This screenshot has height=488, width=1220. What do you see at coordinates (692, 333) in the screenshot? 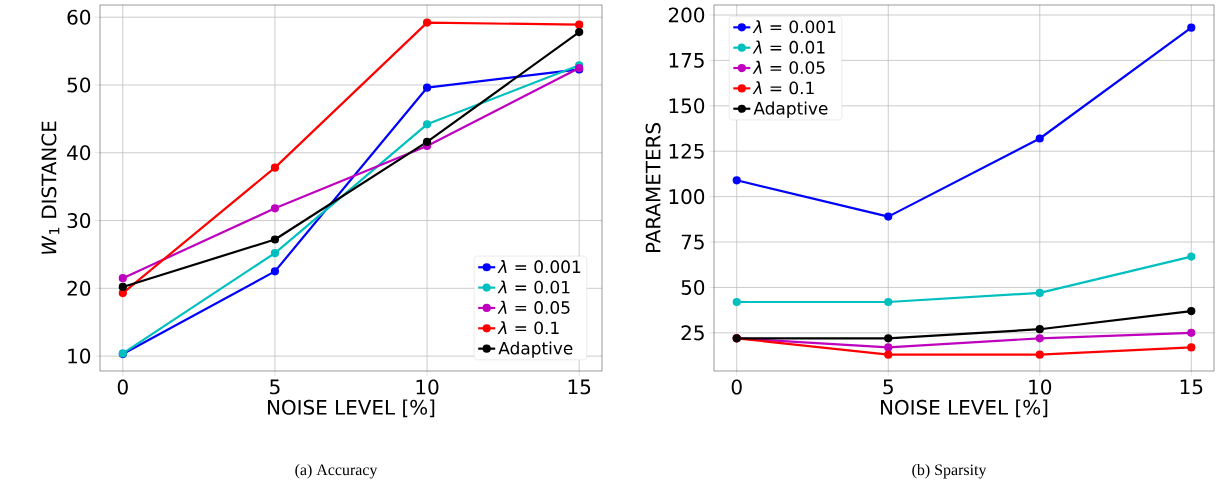
I see `y-tick-label: 25` at bounding box center [692, 333].